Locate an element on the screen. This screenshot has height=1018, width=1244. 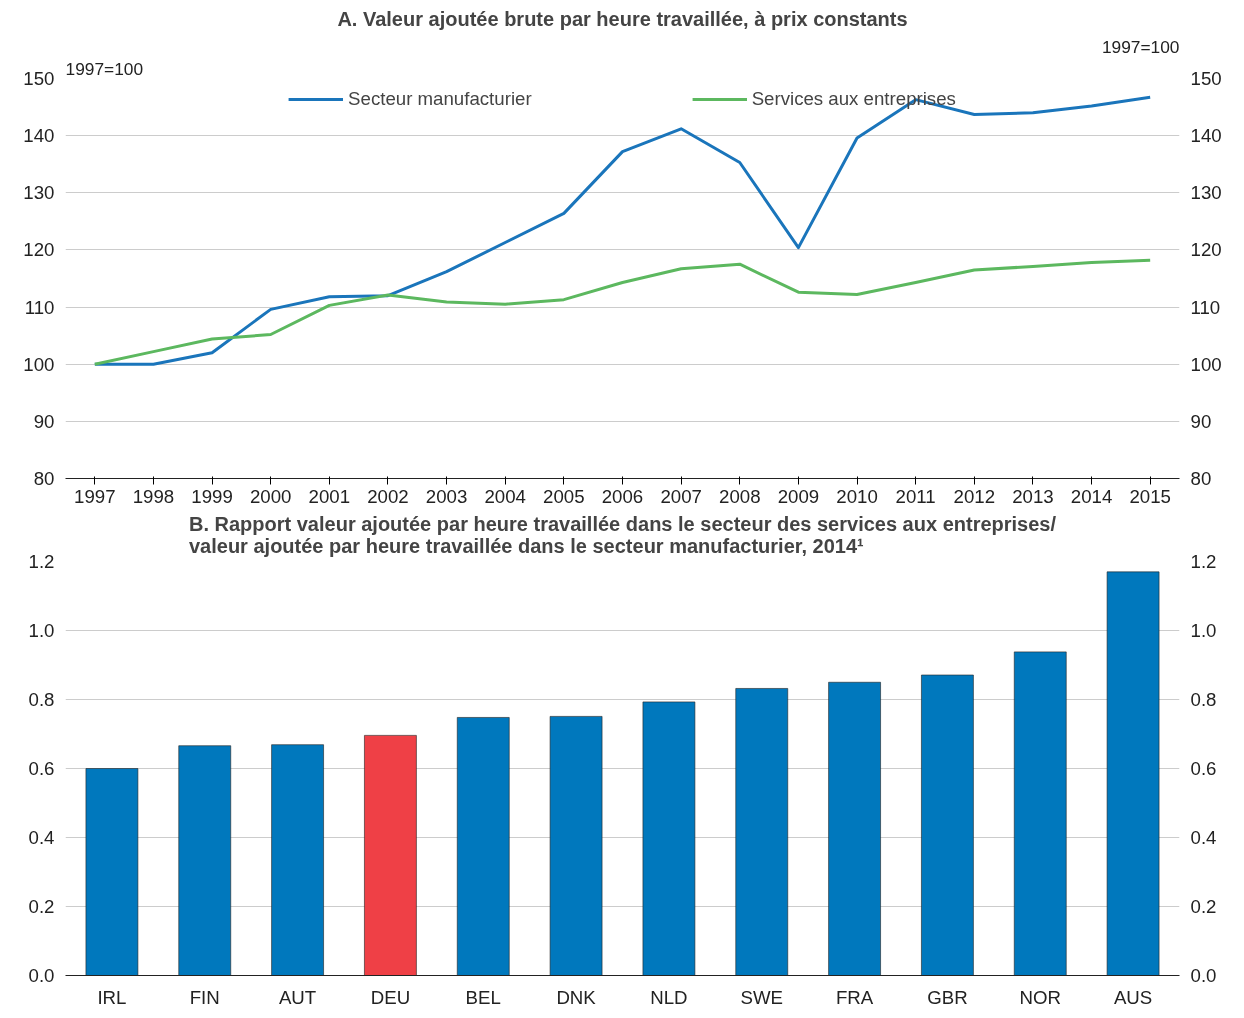
x-tick-label: AUT is located at coordinates (297, 997).